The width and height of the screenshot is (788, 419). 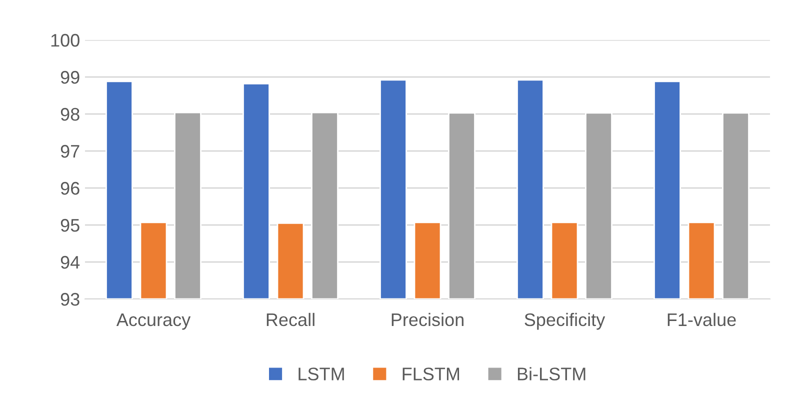 What do you see at coordinates (70, 299) in the screenshot?
I see `y-tick-label: 93` at bounding box center [70, 299].